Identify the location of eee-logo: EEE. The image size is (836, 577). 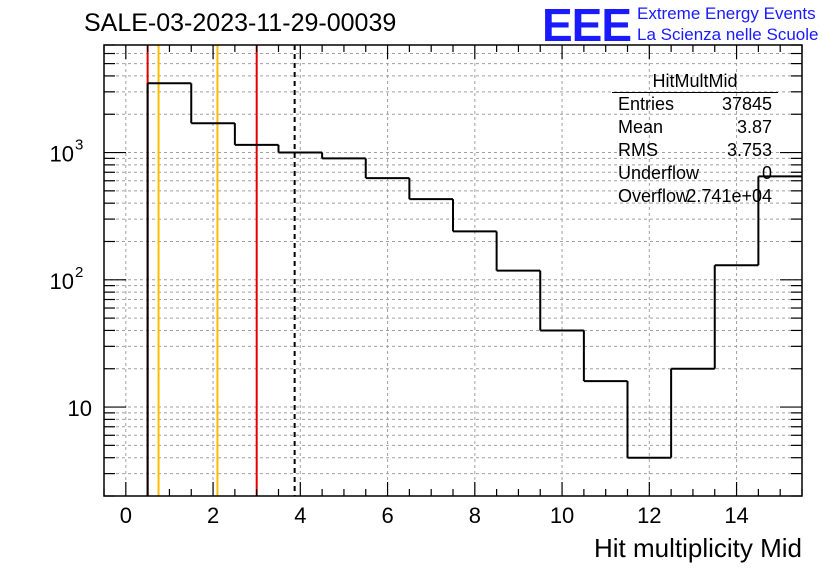
(587, 25).